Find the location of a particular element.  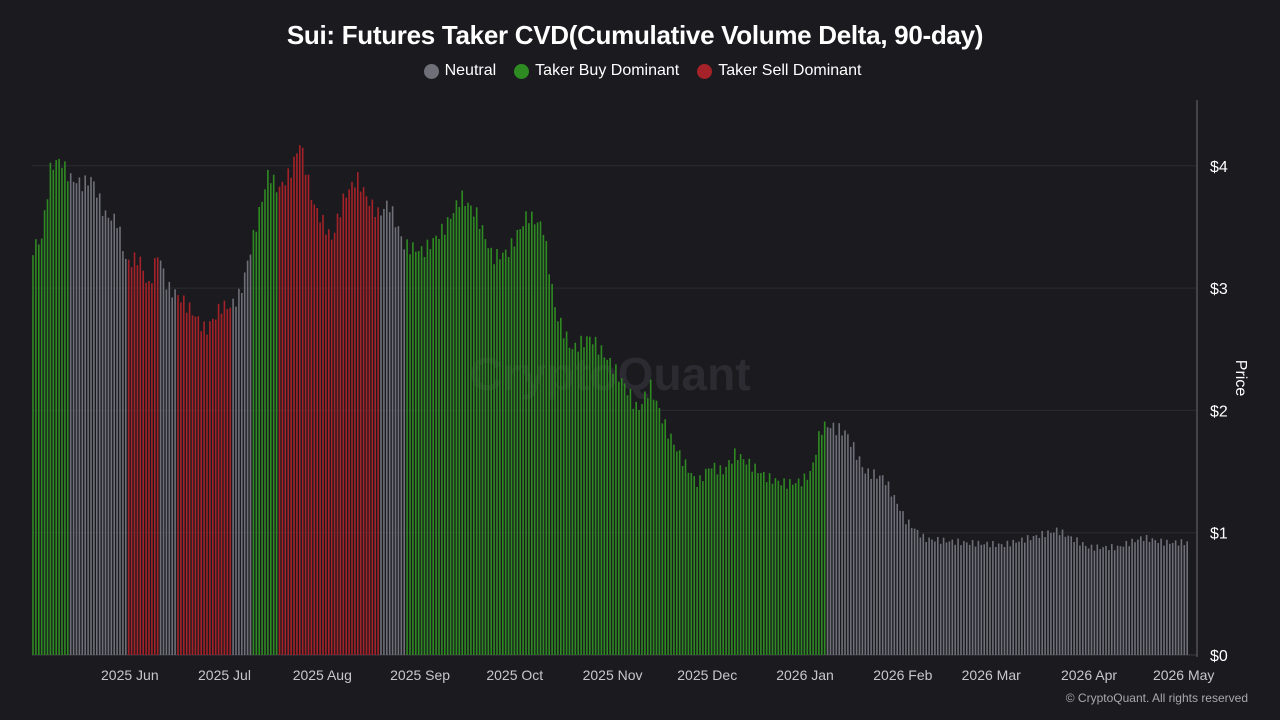

y-axis-title: Price is located at coordinates (1240, 378).